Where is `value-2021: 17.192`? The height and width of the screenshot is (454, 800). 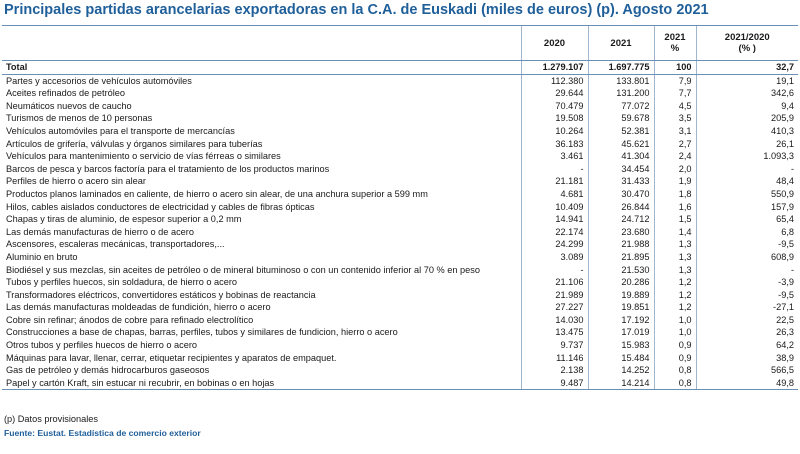
value-2021: 17.192 is located at coordinates (620, 320).